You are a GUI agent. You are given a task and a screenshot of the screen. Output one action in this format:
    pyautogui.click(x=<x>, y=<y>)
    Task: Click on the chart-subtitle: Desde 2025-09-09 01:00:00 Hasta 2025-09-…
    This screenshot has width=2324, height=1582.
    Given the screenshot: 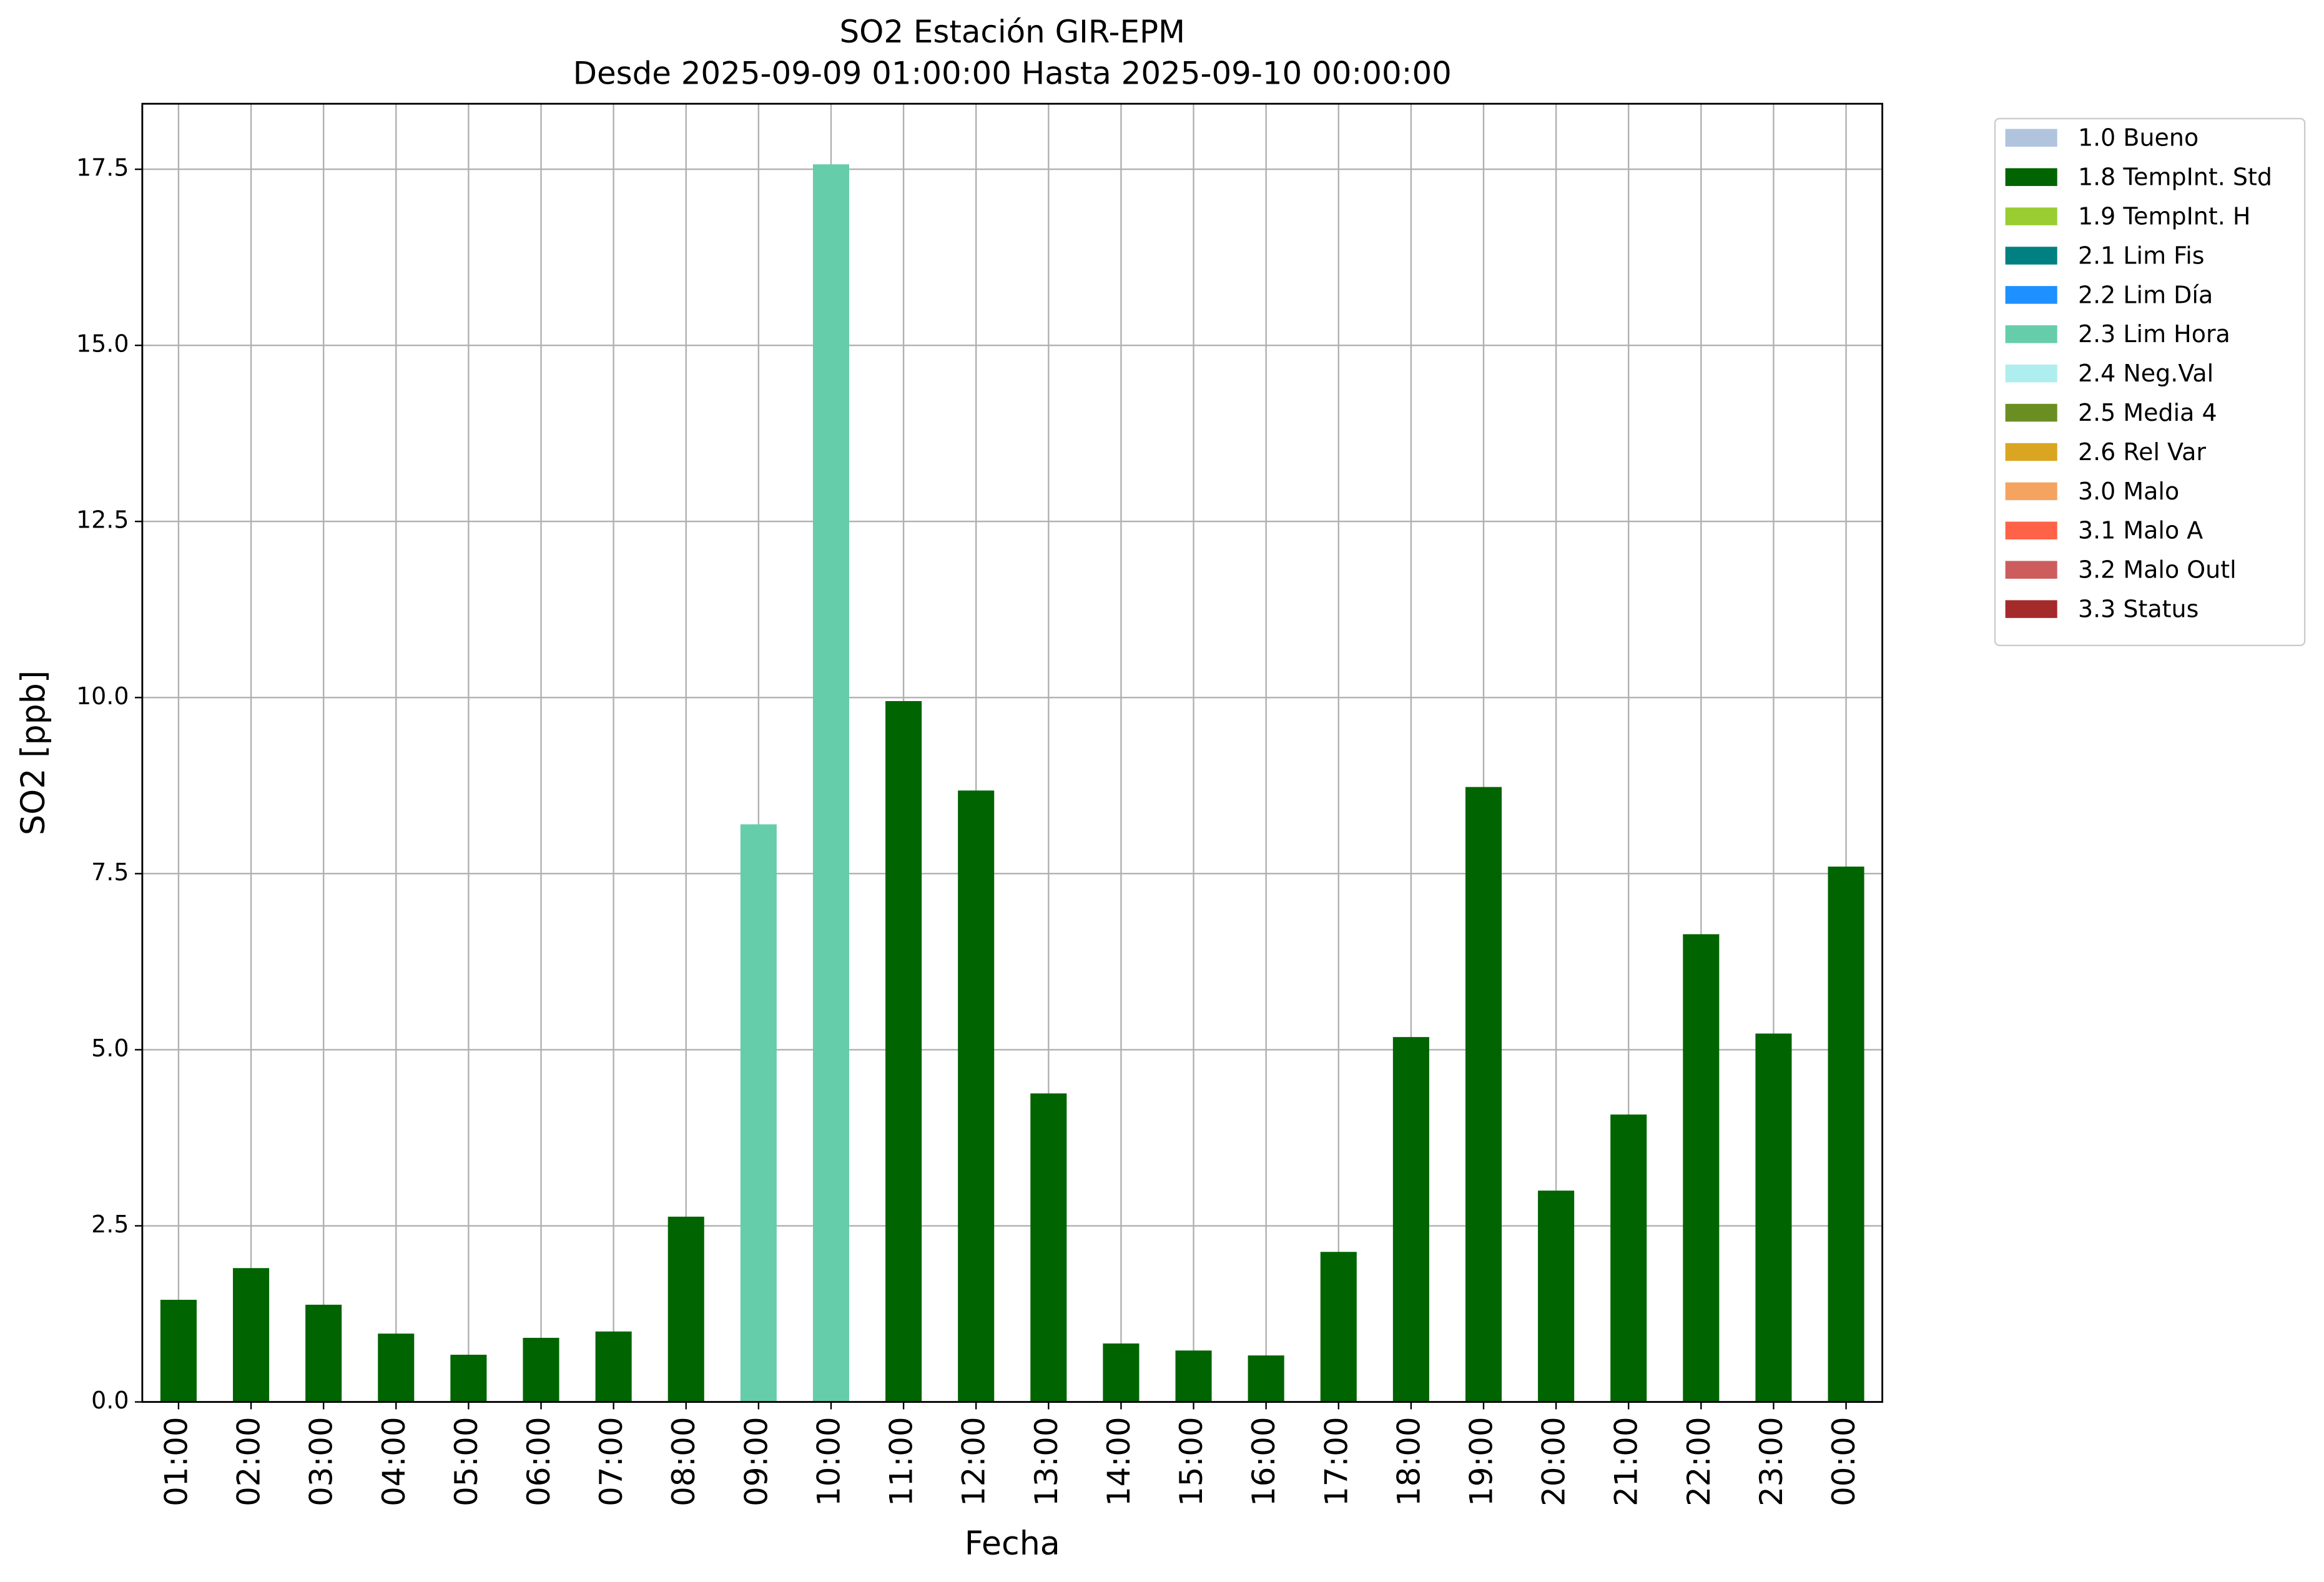 What is the action you would take?
    pyautogui.click(x=1012, y=74)
    